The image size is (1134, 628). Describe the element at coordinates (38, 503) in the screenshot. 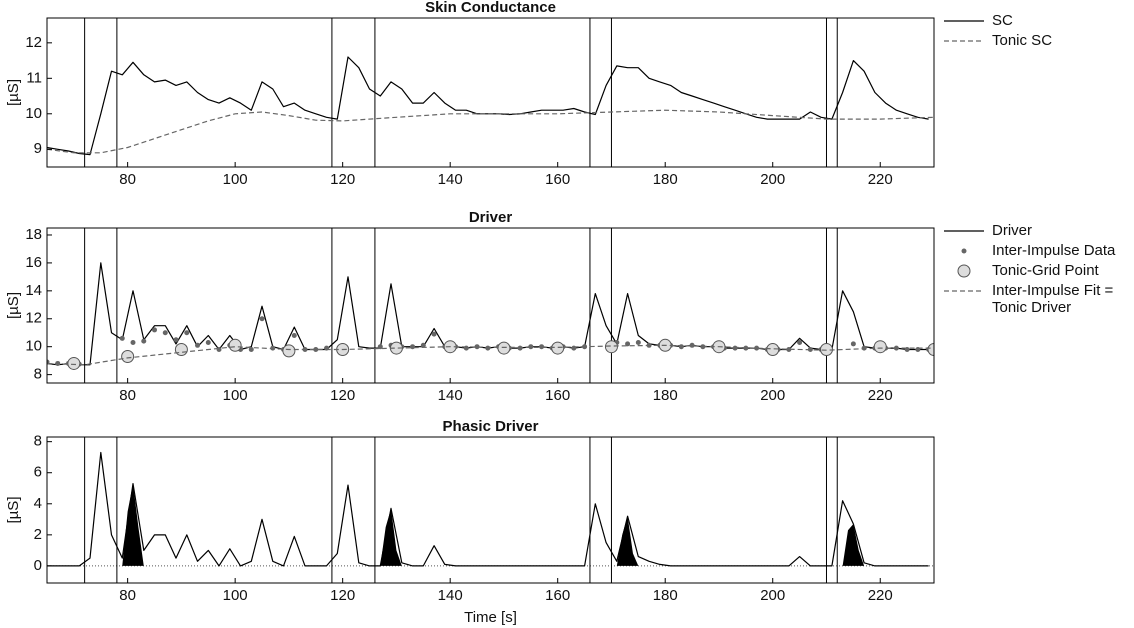

I see `y-tick-label: 4` at that location.